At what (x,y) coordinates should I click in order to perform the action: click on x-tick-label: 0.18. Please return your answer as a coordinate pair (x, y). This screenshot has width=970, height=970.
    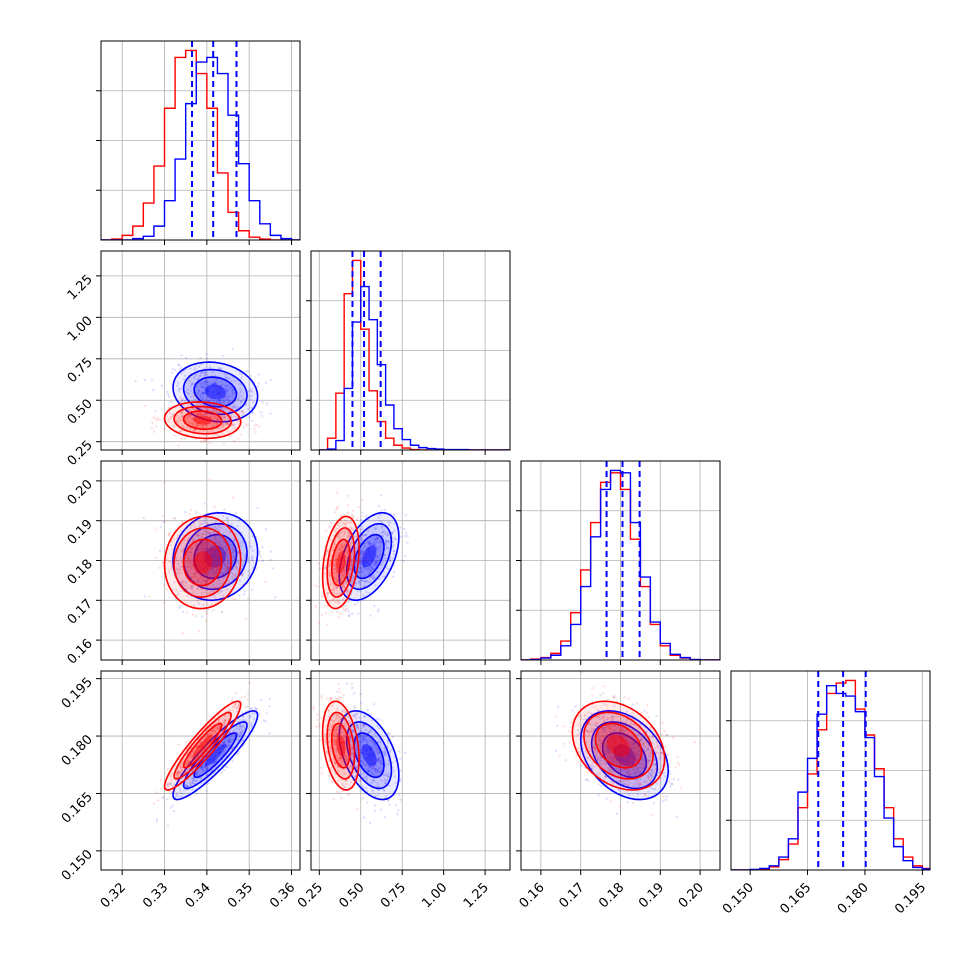
    Looking at the image, I should click on (611, 895).